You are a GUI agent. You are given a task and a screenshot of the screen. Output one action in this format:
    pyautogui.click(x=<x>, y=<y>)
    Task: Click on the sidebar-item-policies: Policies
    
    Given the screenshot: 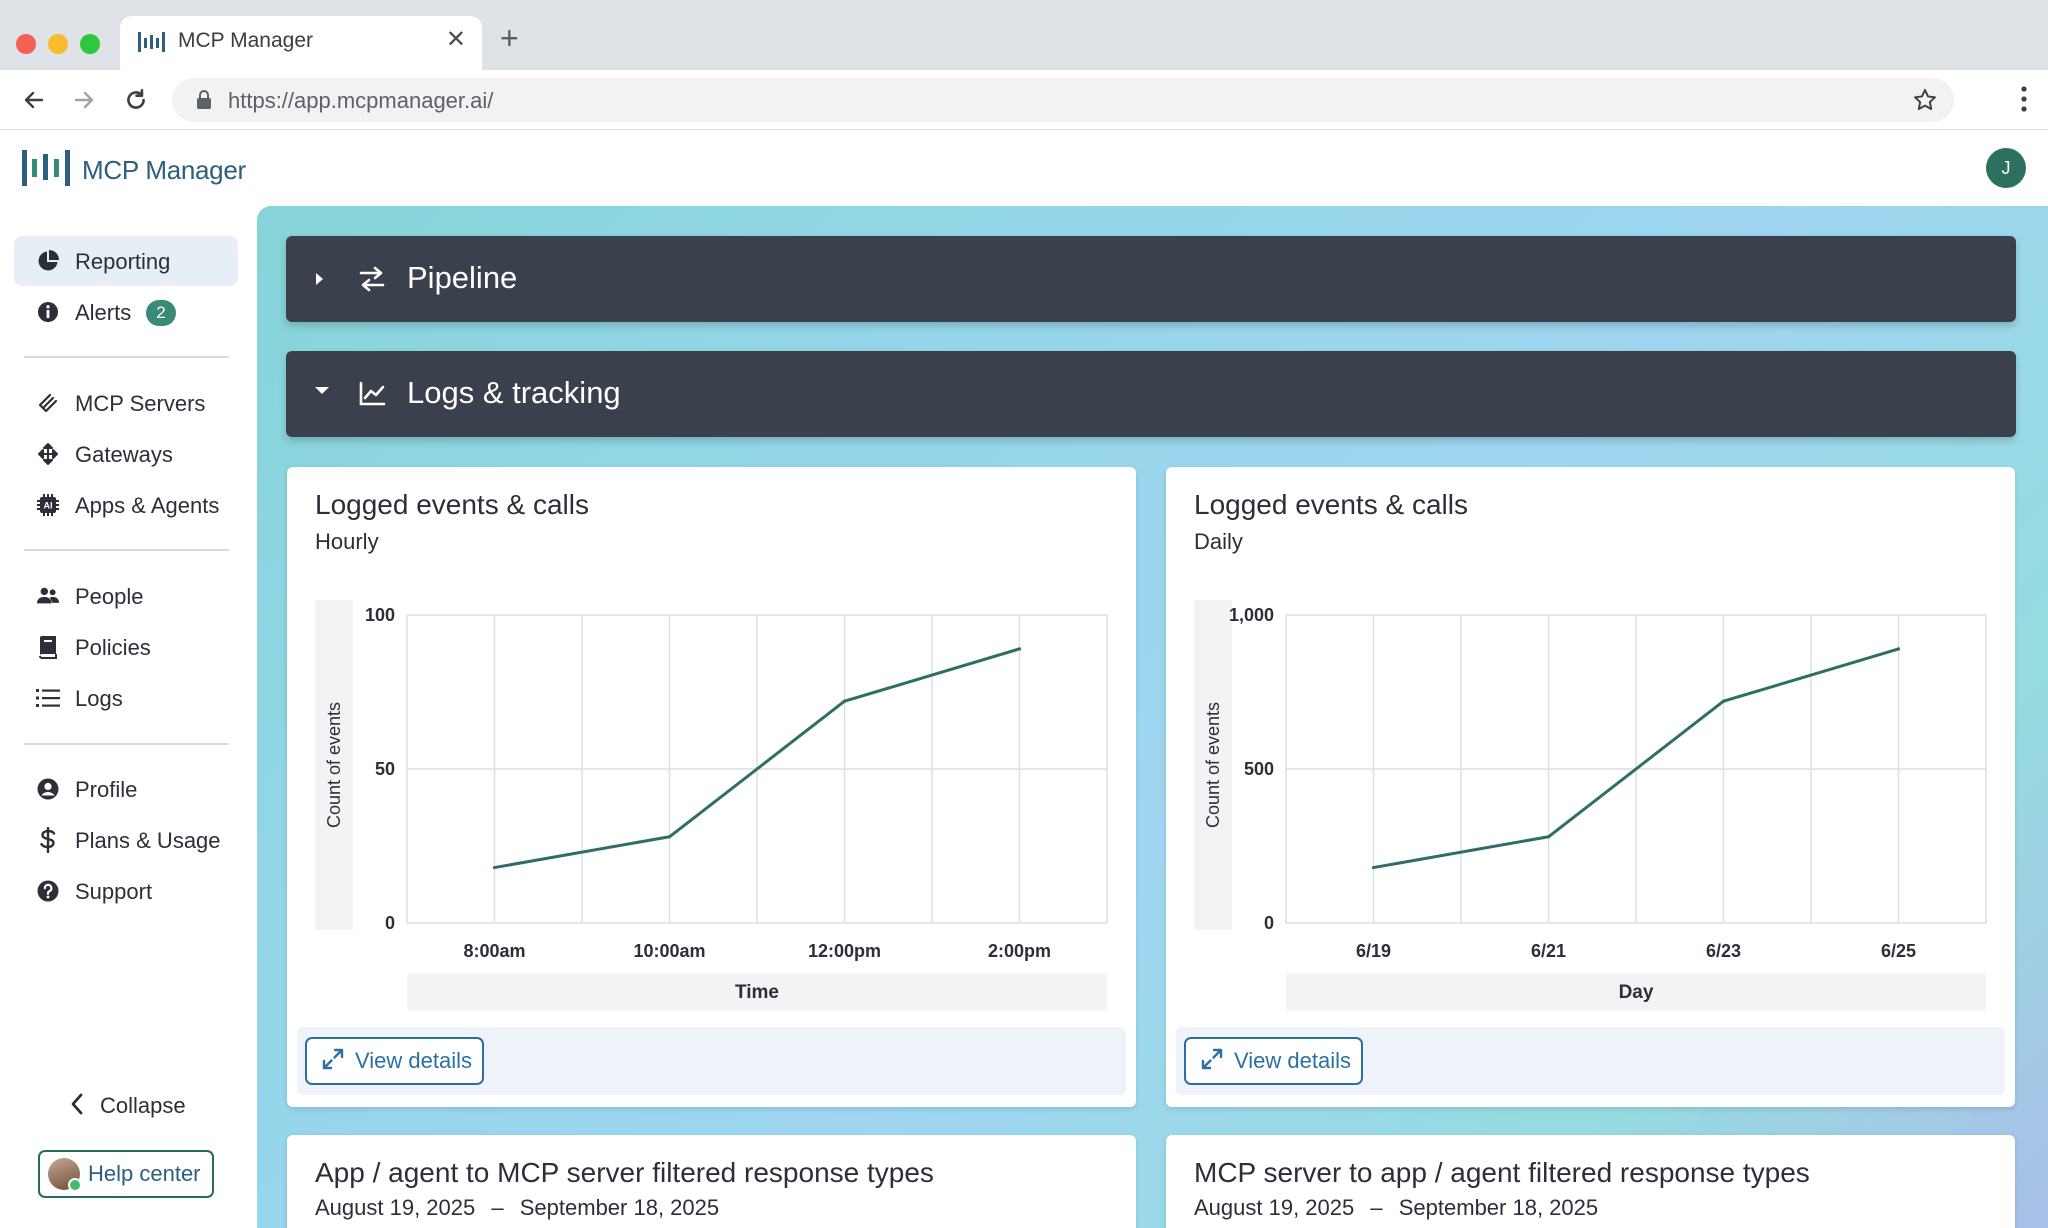 What is the action you would take?
    pyautogui.click(x=126, y=647)
    